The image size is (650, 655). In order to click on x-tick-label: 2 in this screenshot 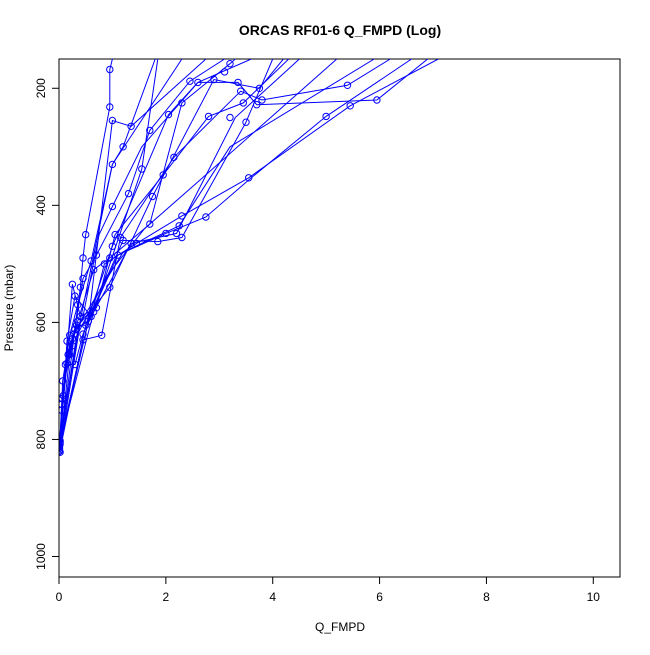, I will do `click(166, 597)`.